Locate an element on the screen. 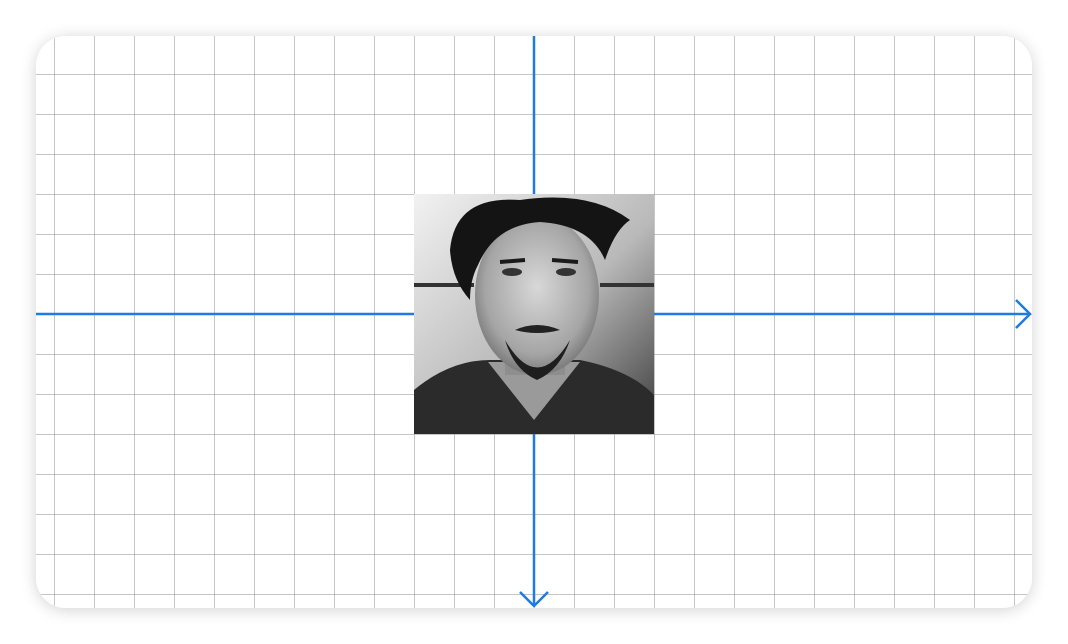 This screenshot has width=1068, height=644. portrait-photo is located at coordinates (534, 314).